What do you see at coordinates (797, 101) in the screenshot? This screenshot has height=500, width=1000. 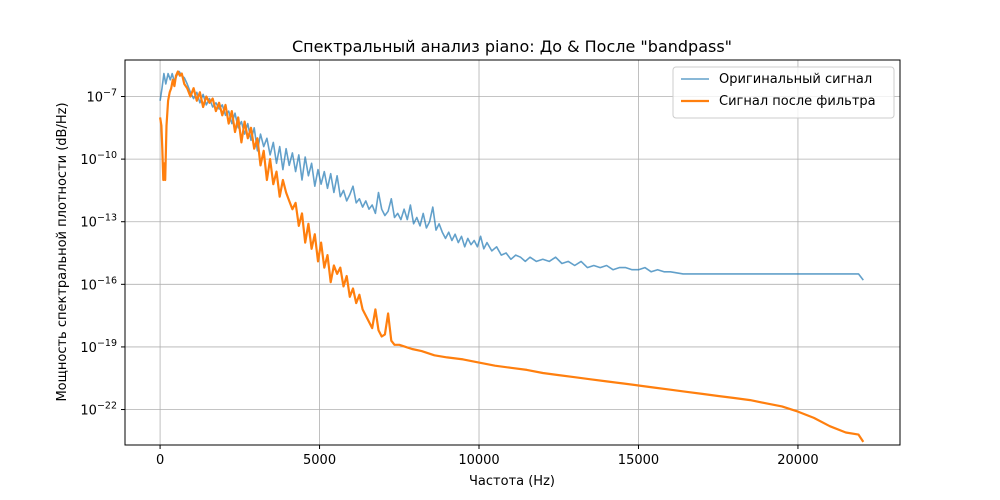 I see `legend-label-1: Сигнал после фильтра` at bounding box center [797, 101].